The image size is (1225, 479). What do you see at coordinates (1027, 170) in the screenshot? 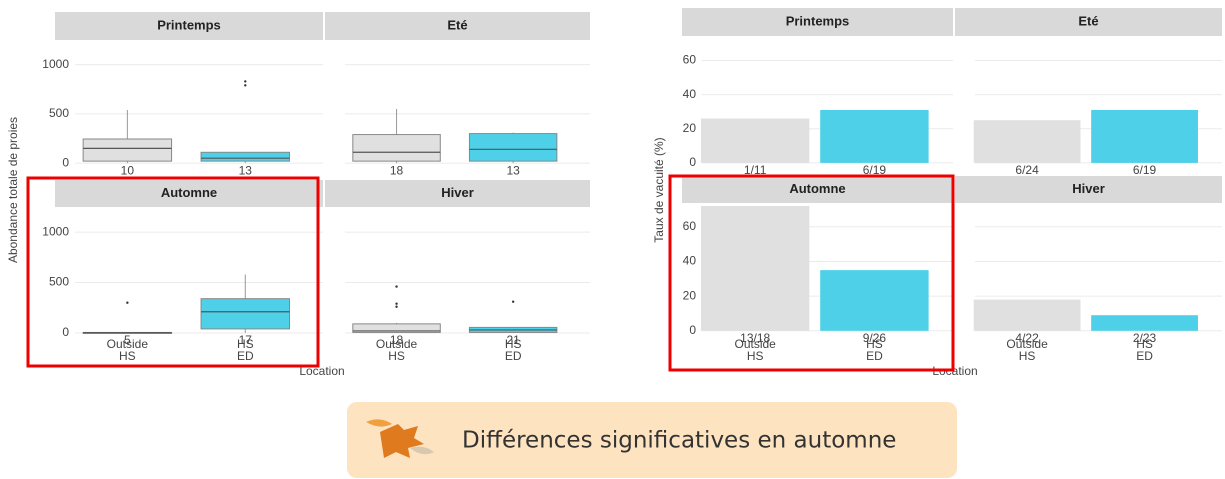
I see `count-label: 6/24` at bounding box center [1027, 170].